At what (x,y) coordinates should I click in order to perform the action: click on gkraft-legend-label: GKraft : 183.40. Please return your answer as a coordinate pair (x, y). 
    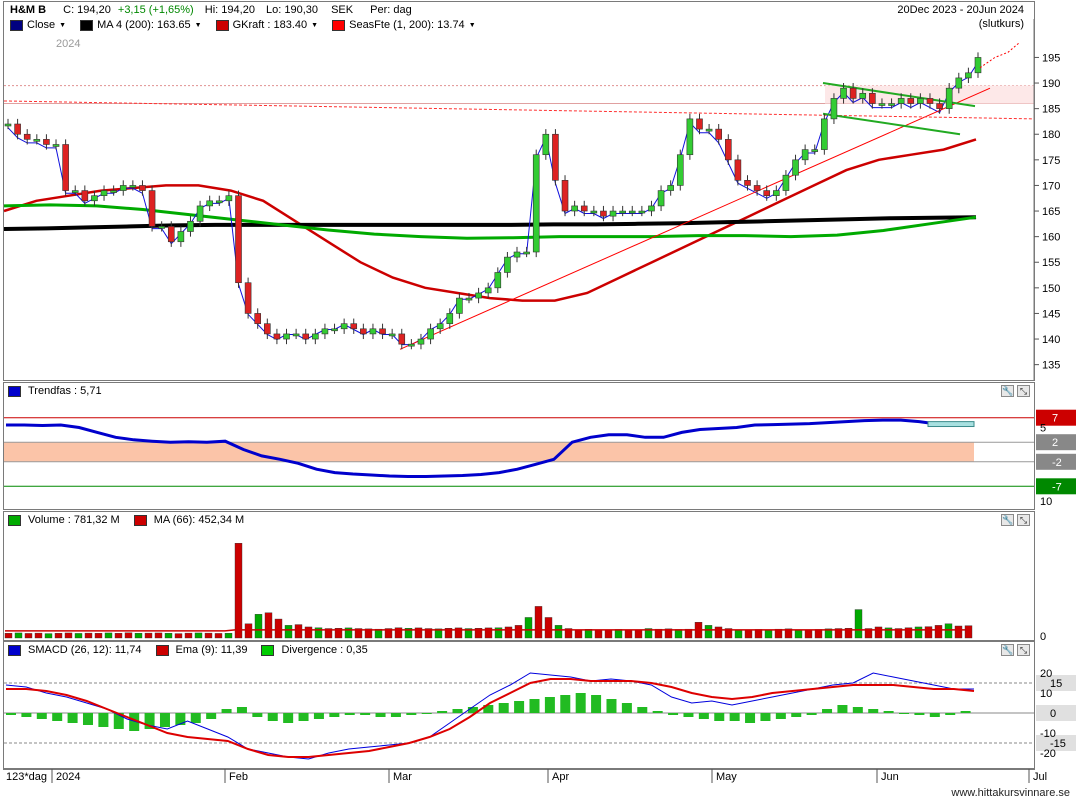
    Looking at the image, I should click on (270, 25).